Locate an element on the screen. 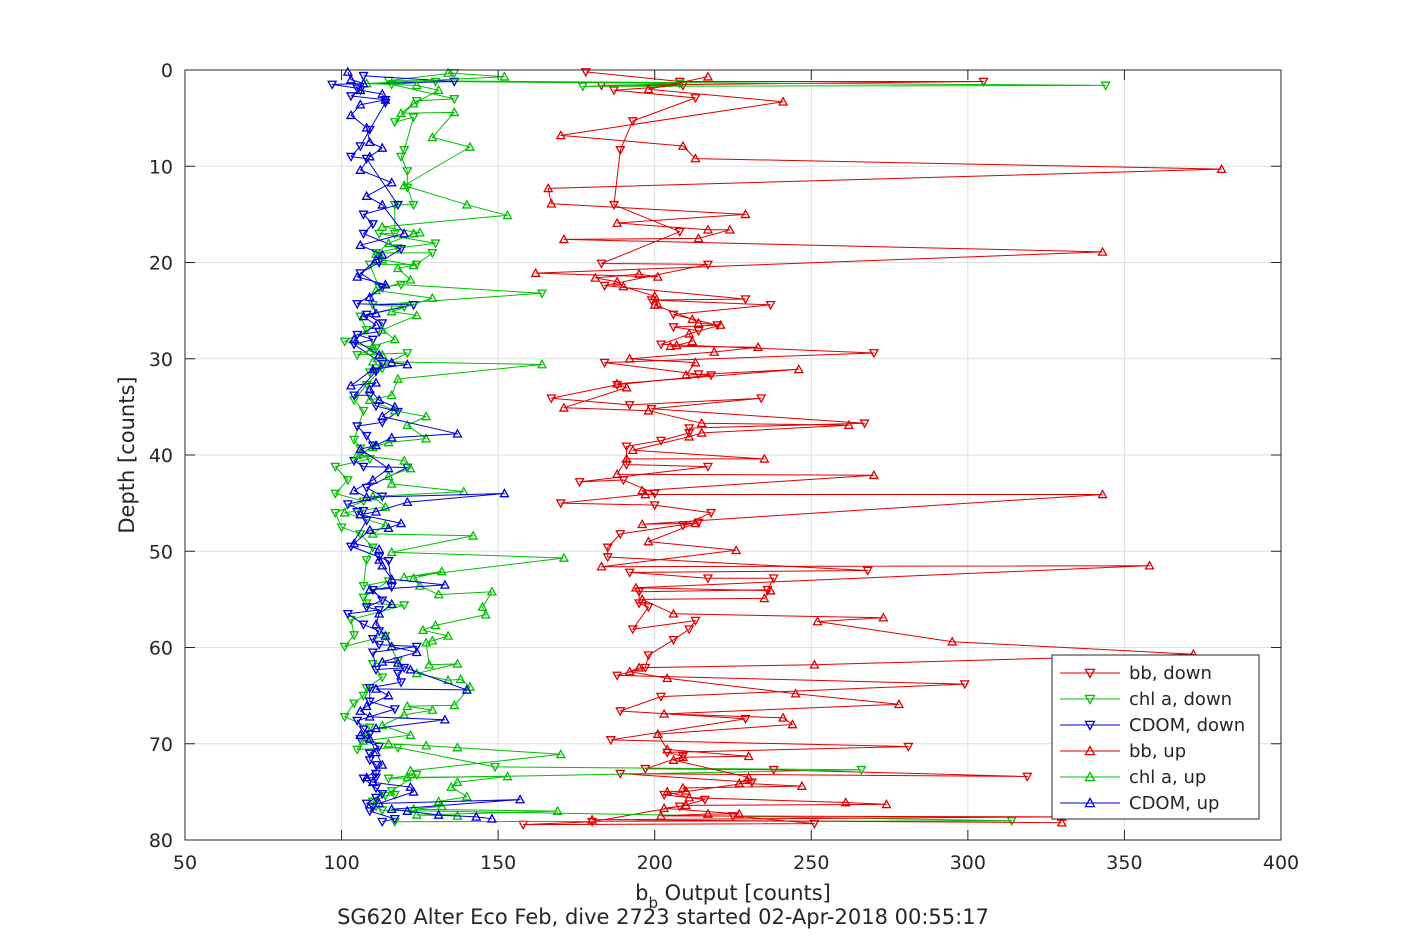 The height and width of the screenshot is (945, 1417). legend-label: chl a, down is located at coordinates (1180, 699).